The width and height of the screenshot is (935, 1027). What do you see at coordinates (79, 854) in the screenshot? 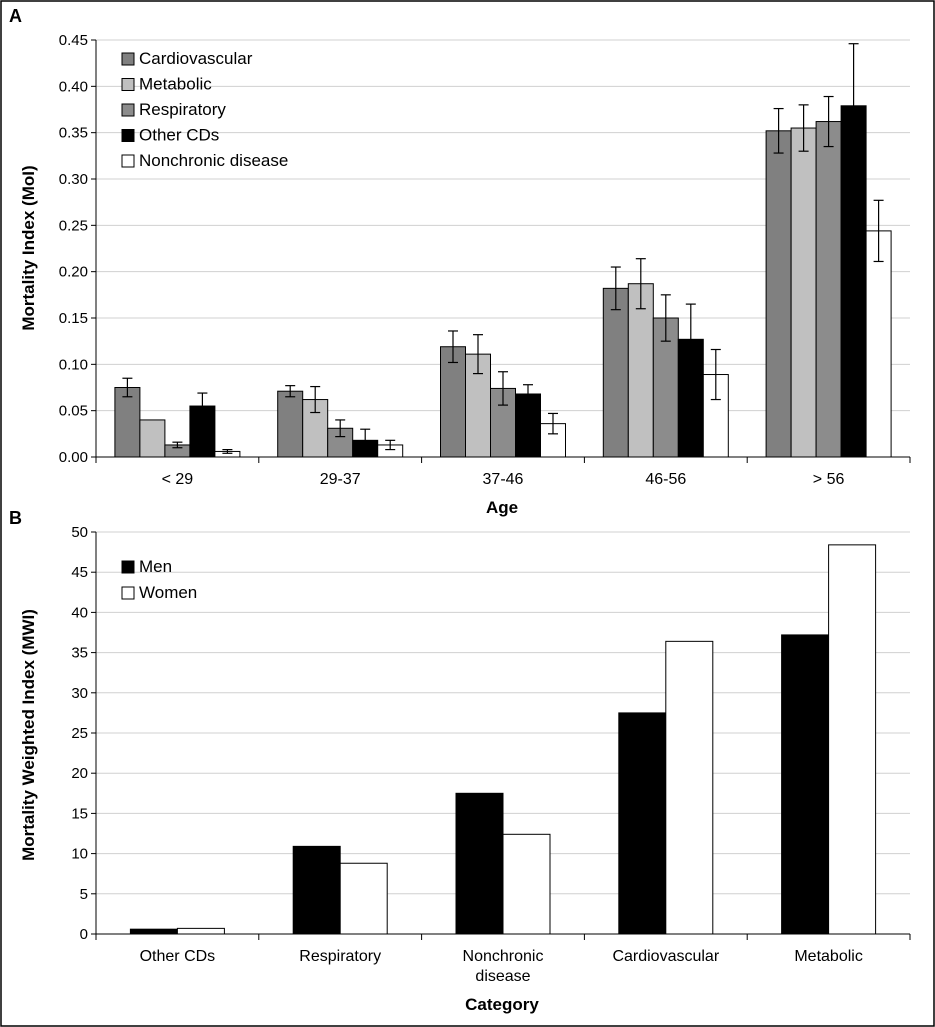
I see `y-tick-label: 10` at bounding box center [79, 854].